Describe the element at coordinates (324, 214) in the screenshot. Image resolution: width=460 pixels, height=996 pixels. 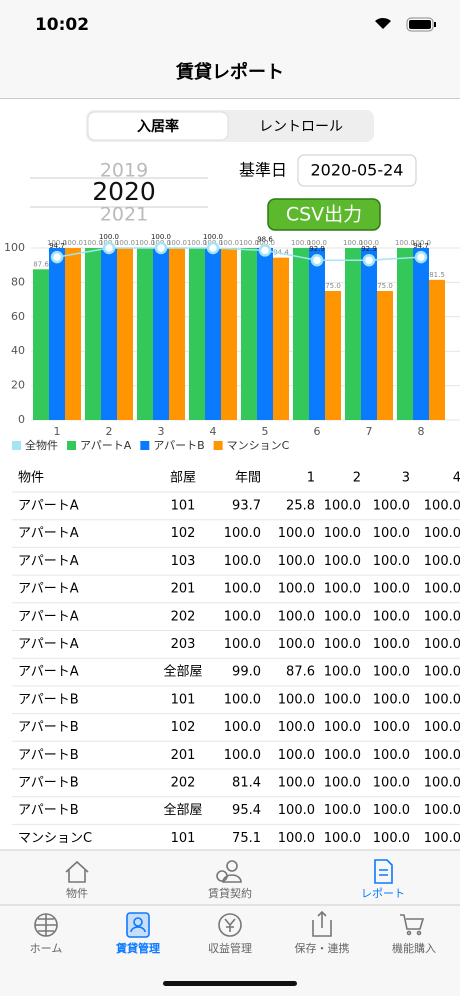
I see `csv-button` at that location.